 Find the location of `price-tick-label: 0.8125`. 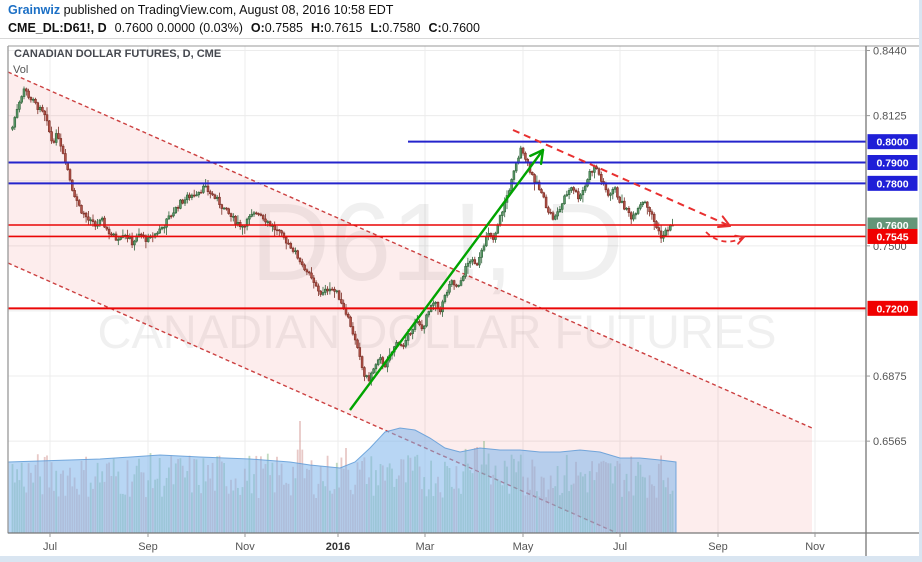

price-tick-label: 0.8125 is located at coordinates (890, 117).